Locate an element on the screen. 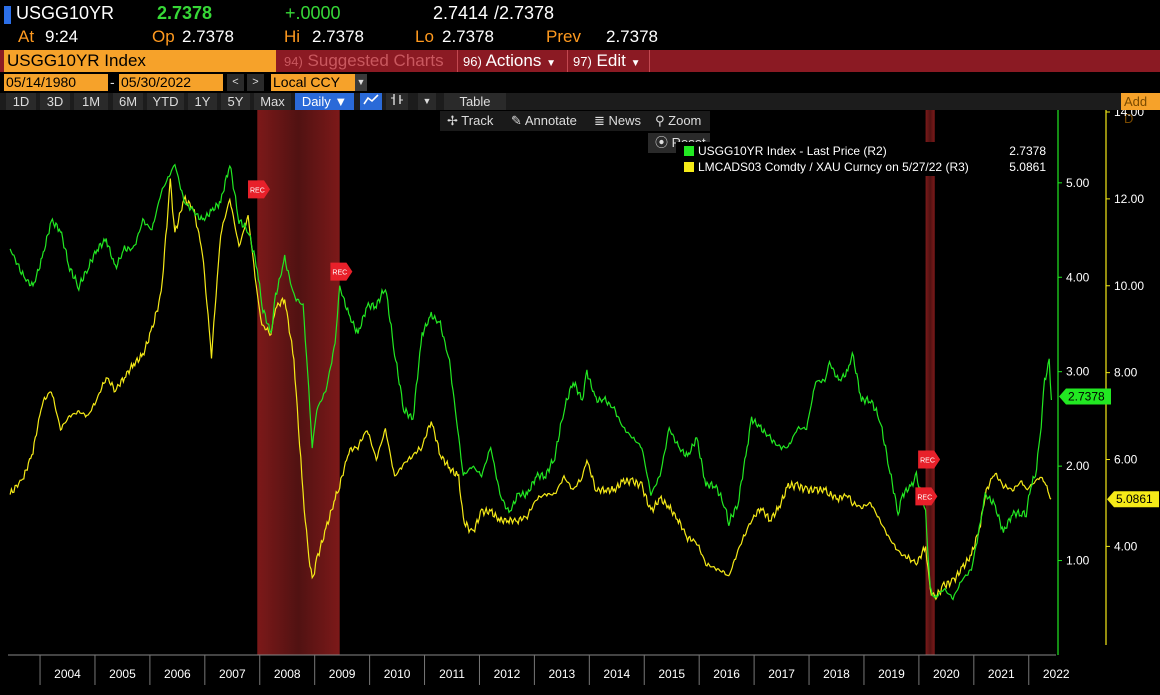 The width and height of the screenshot is (1160, 695). y-tick-label-r3: 12.00 is located at coordinates (1129, 199).